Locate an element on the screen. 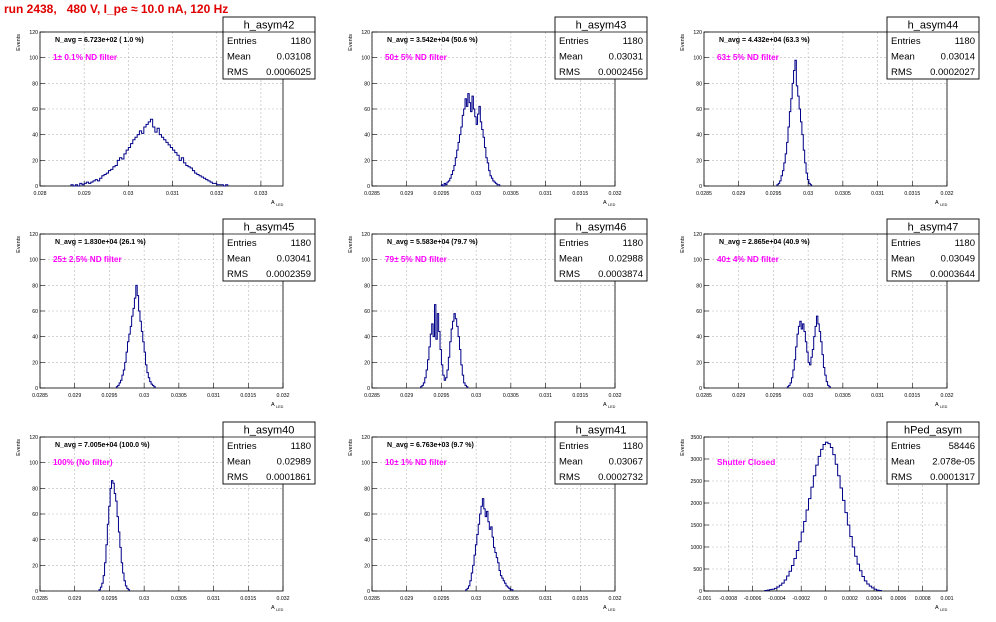  filter-label: 10± 1% ND filter is located at coordinates (416, 462).